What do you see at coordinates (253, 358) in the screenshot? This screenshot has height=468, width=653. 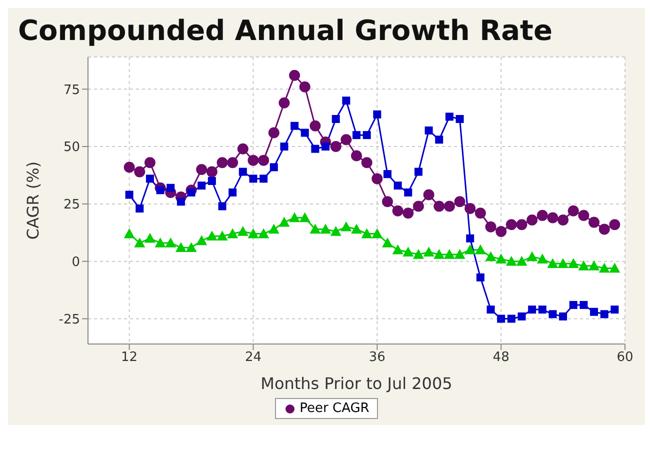 I see `x-tick-label: 24` at bounding box center [253, 358].